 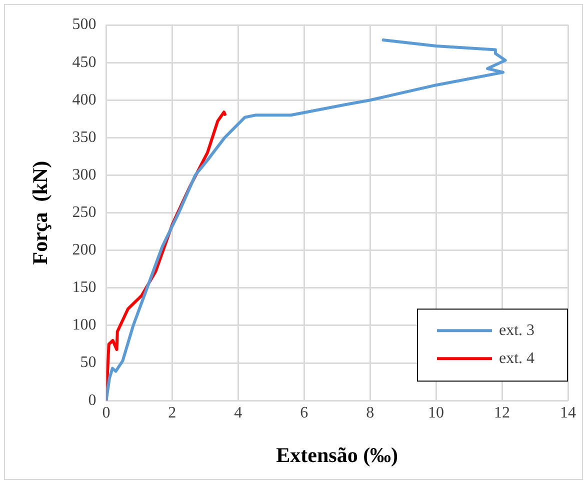 What do you see at coordinates (304, 413) in the screenshot?
I see `x-tick-label: 6` at bounding box center [304, 413].